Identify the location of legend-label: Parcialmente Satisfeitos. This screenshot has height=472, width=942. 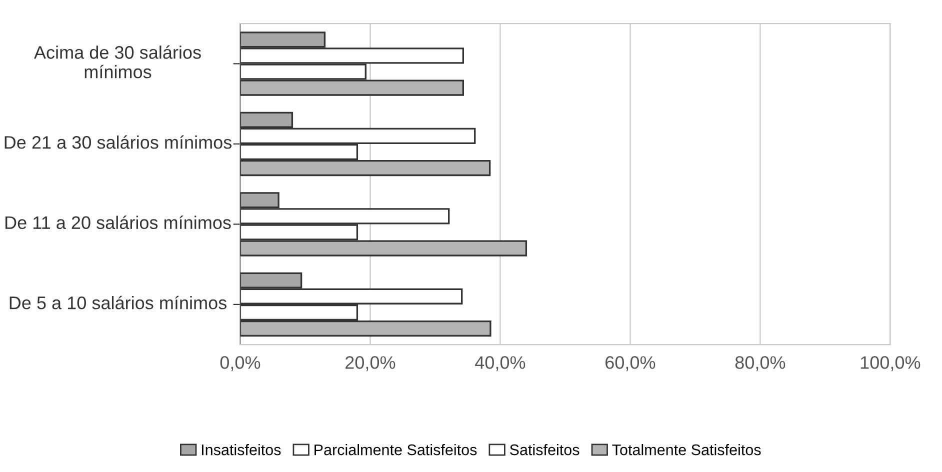
(395, 450).